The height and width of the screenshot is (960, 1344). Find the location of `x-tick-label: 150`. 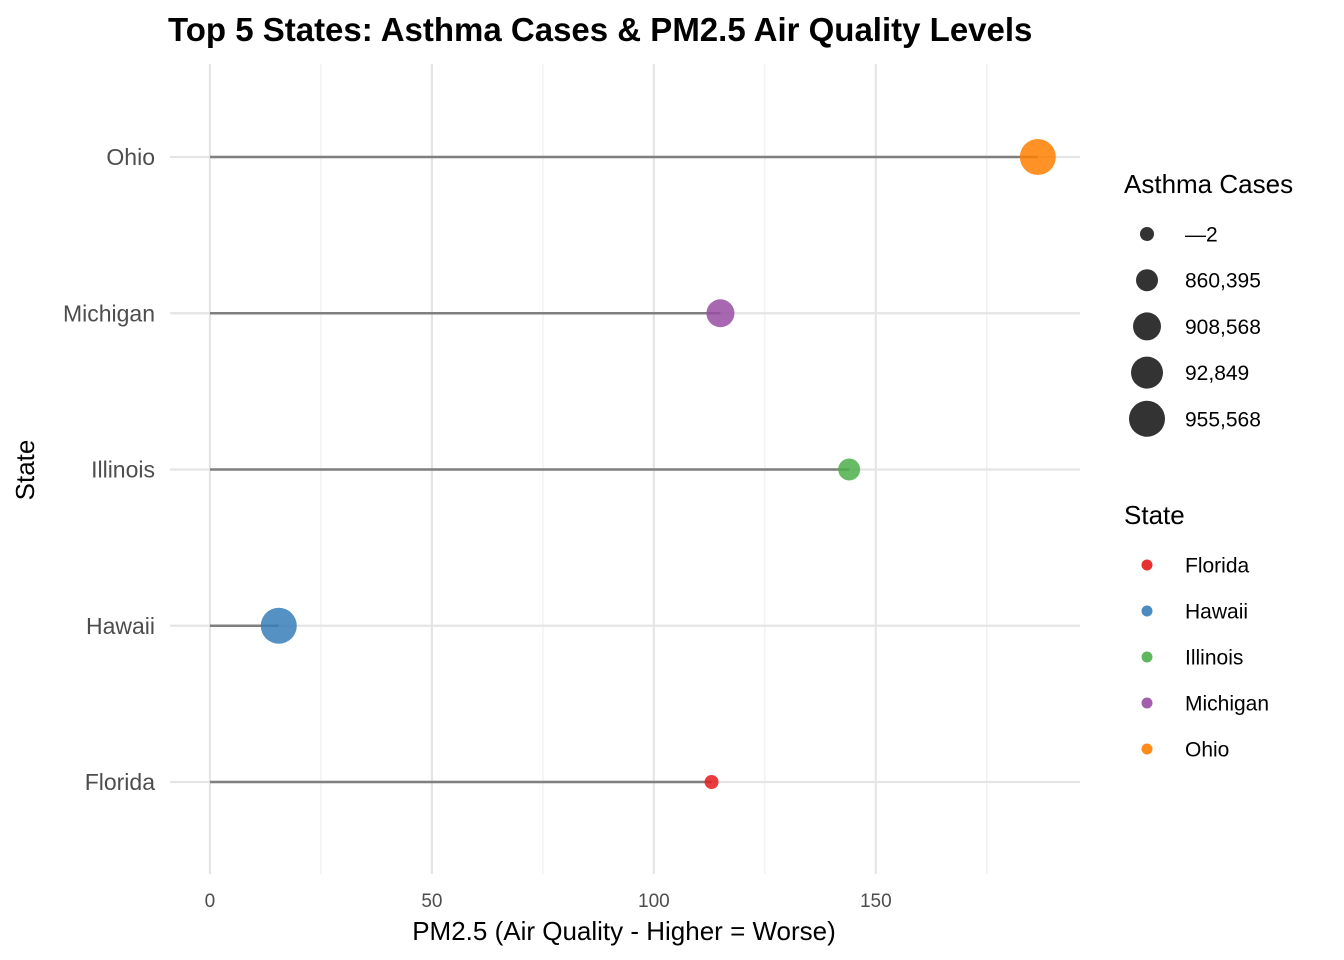

x-tick-label: 150 is located at coordinates (876, 901).